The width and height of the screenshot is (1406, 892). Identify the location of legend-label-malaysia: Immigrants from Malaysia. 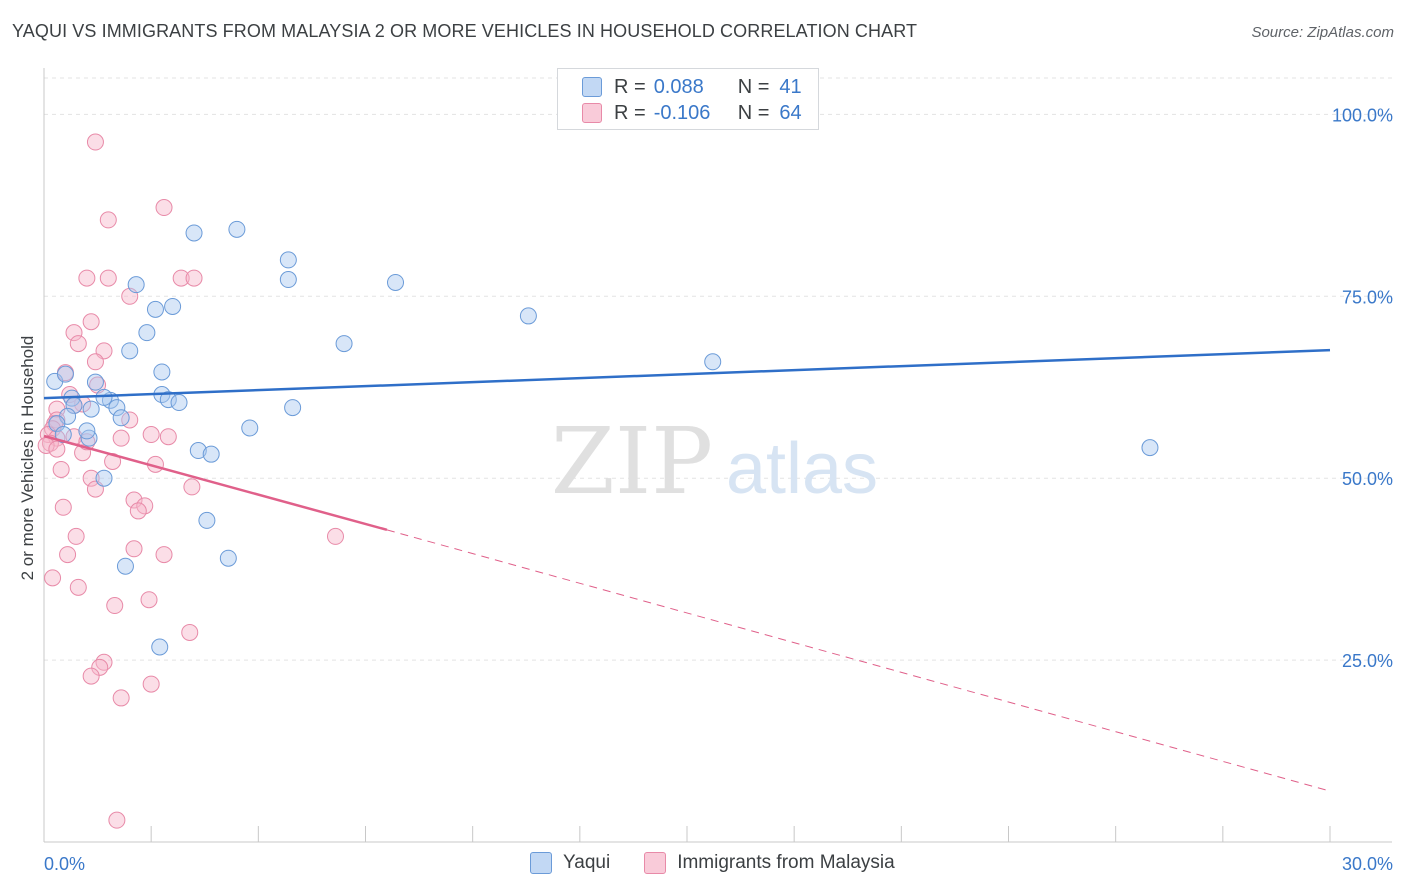
(786, 862).